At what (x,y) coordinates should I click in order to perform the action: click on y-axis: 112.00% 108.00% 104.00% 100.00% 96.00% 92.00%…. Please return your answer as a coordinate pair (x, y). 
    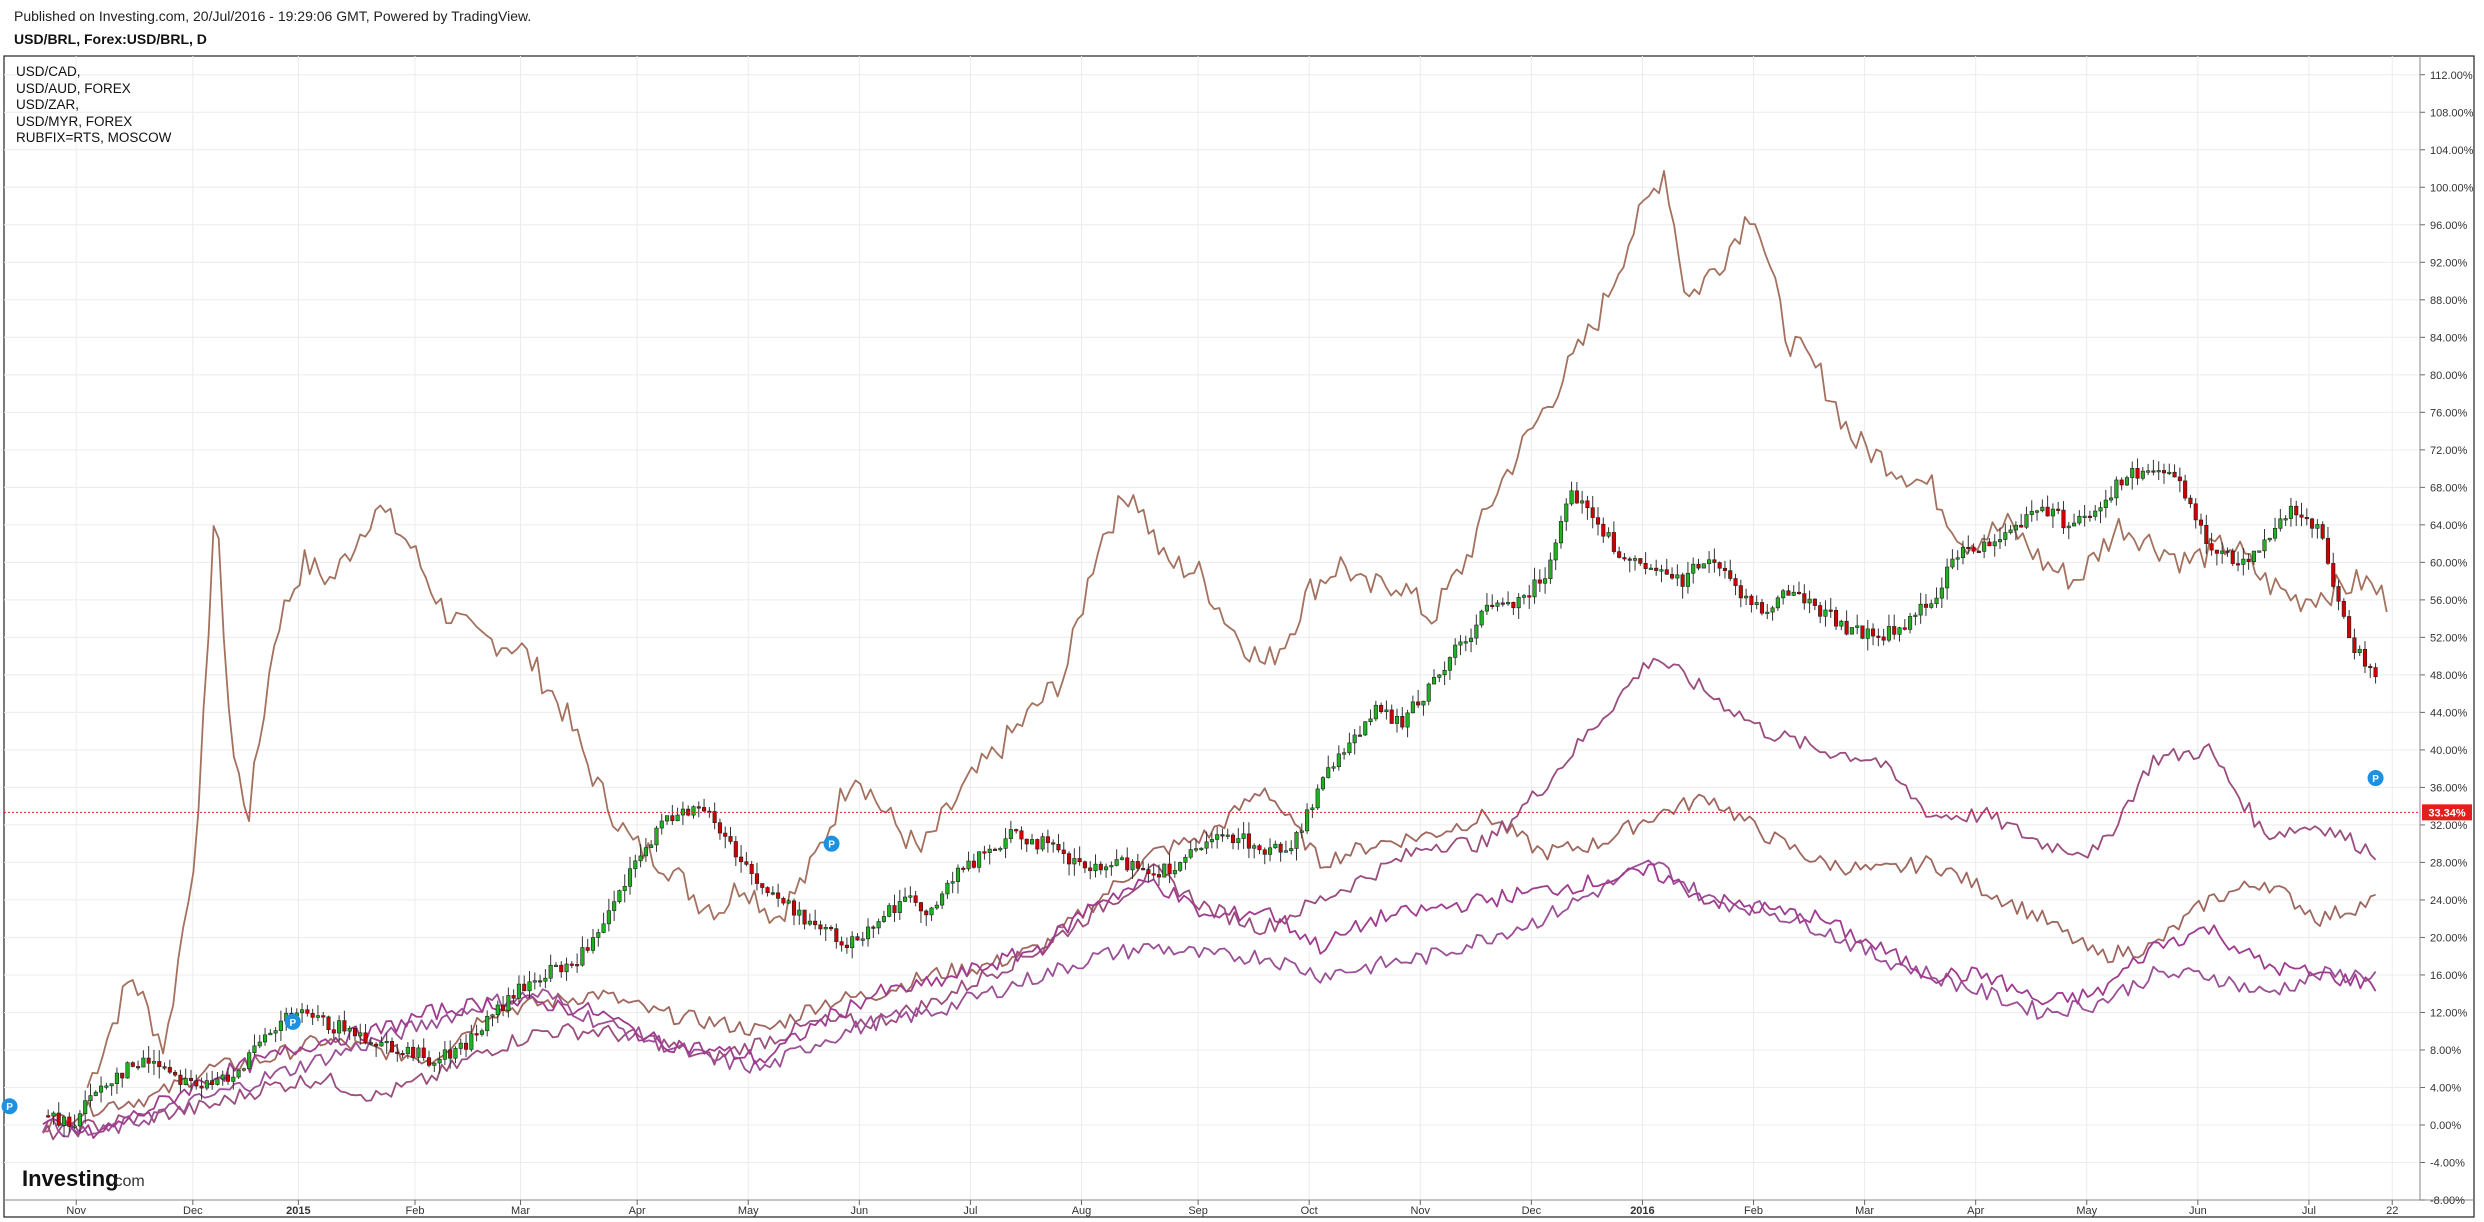
    Looking at the image, I should click on (2446, 631).